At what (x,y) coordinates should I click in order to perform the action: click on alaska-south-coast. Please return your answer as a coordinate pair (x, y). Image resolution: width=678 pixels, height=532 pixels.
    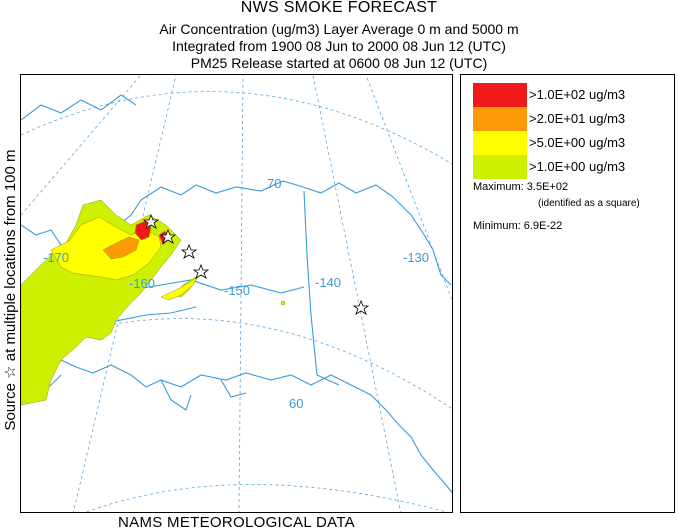
    Looking at the image, I should click on (256, 426).